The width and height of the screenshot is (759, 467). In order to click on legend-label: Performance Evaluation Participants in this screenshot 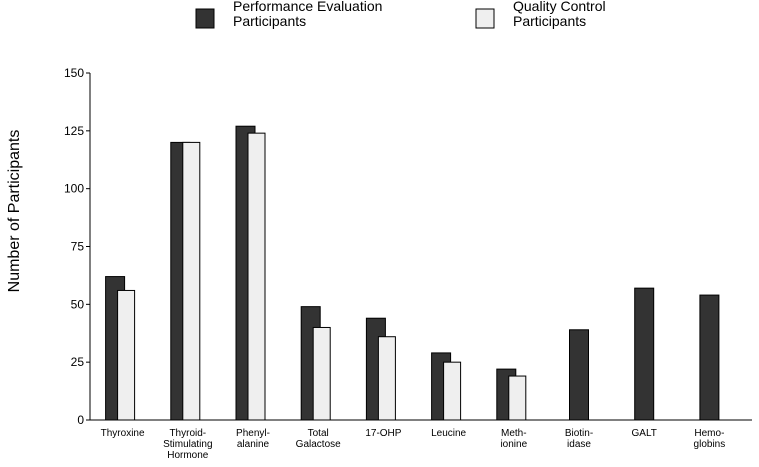, I will do `click(307, 14)`.